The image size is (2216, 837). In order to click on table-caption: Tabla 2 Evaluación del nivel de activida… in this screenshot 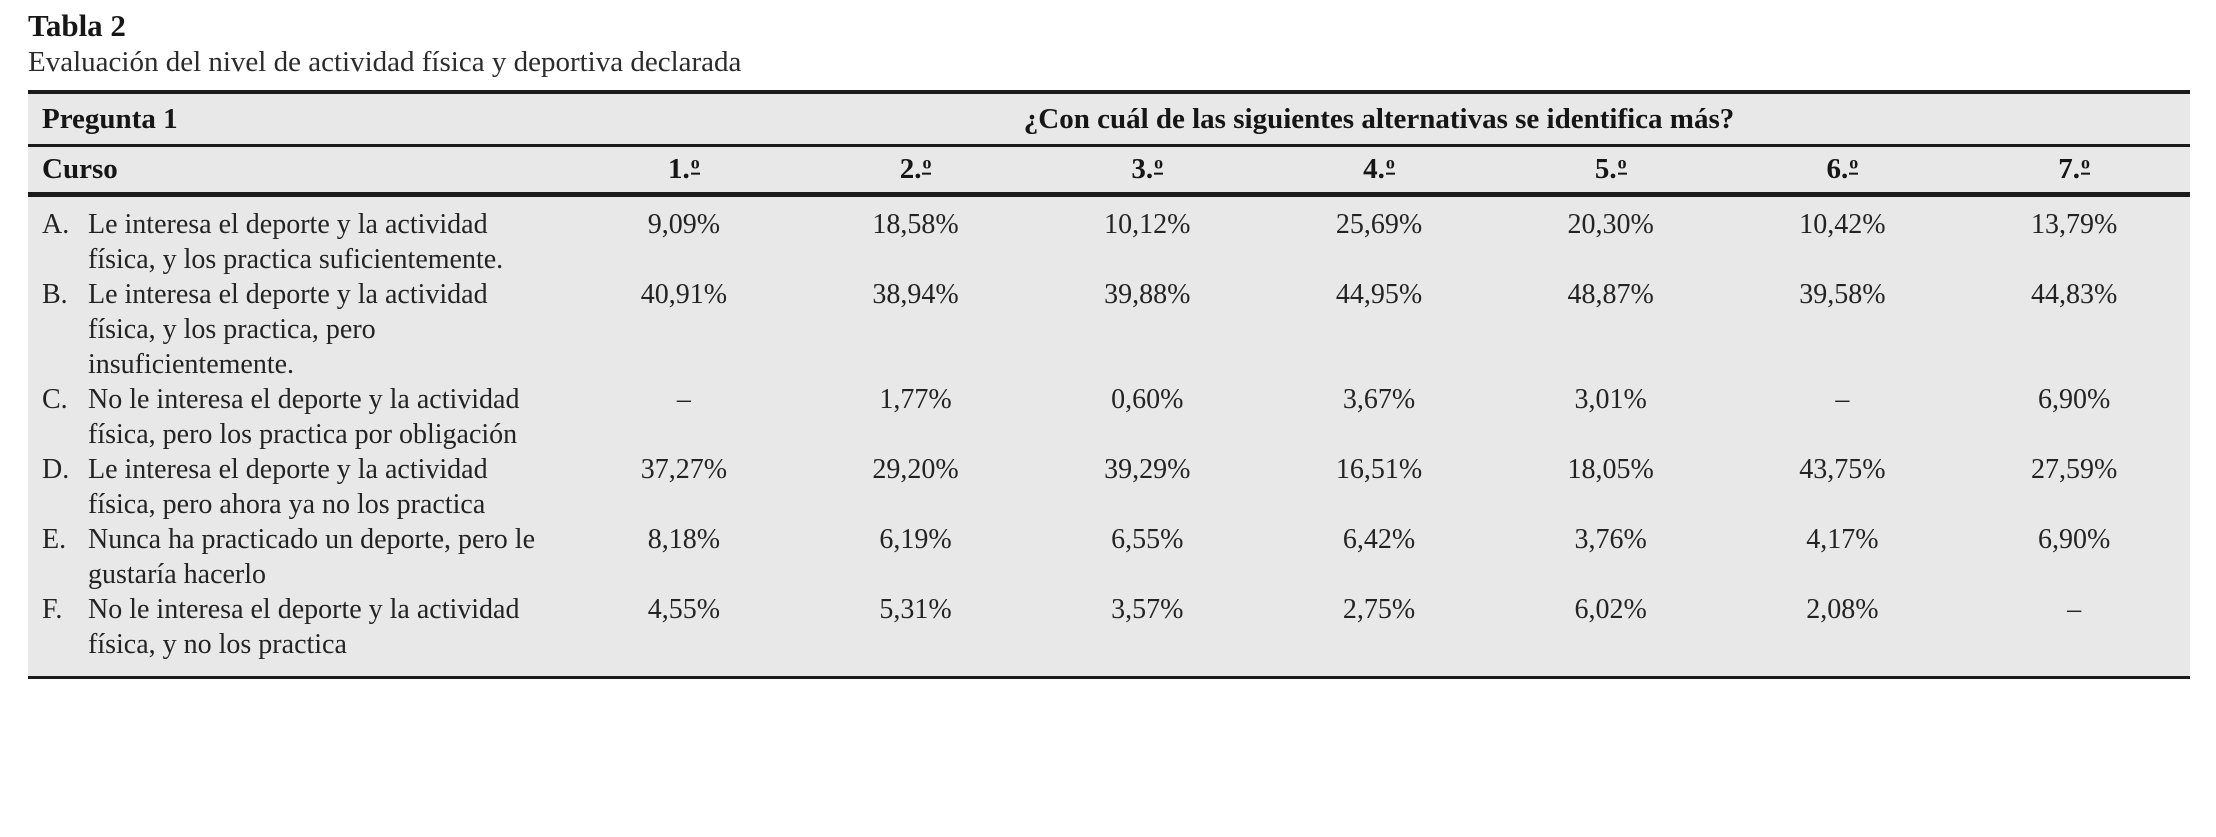, I will do `click(1108, 40)`.